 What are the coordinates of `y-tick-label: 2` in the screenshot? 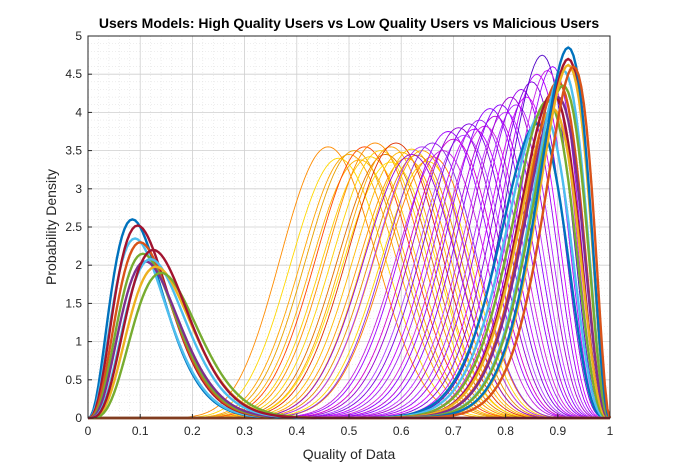 It's located at (78, 265).